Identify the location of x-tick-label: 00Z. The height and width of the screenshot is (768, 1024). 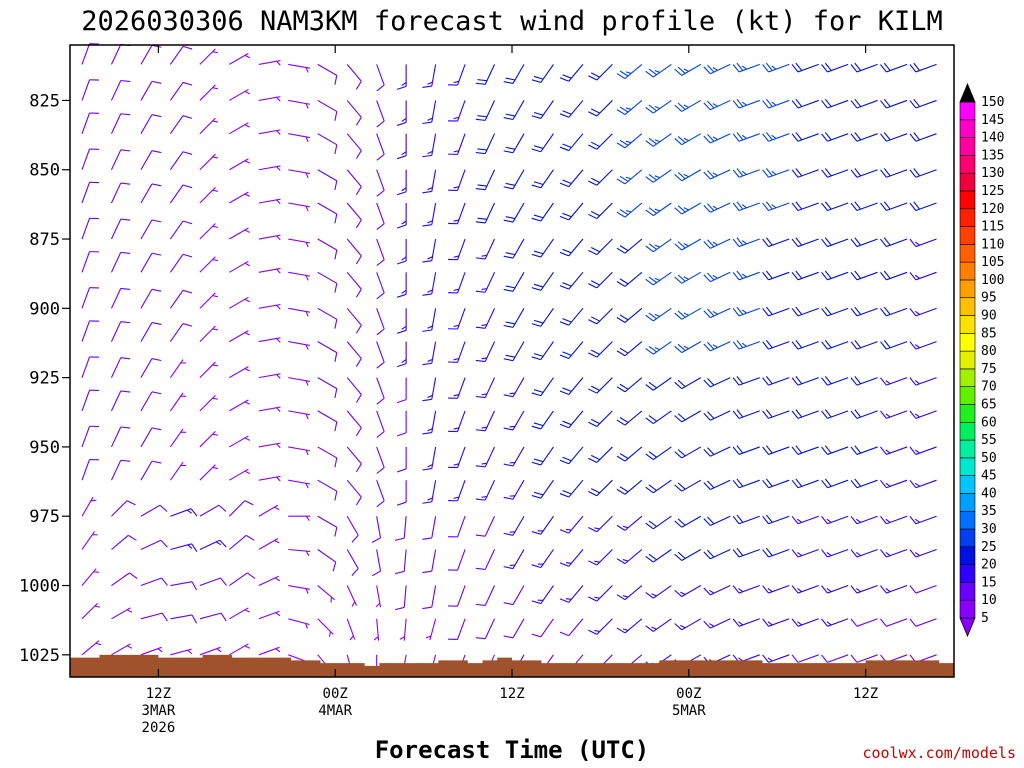
(688, 694).